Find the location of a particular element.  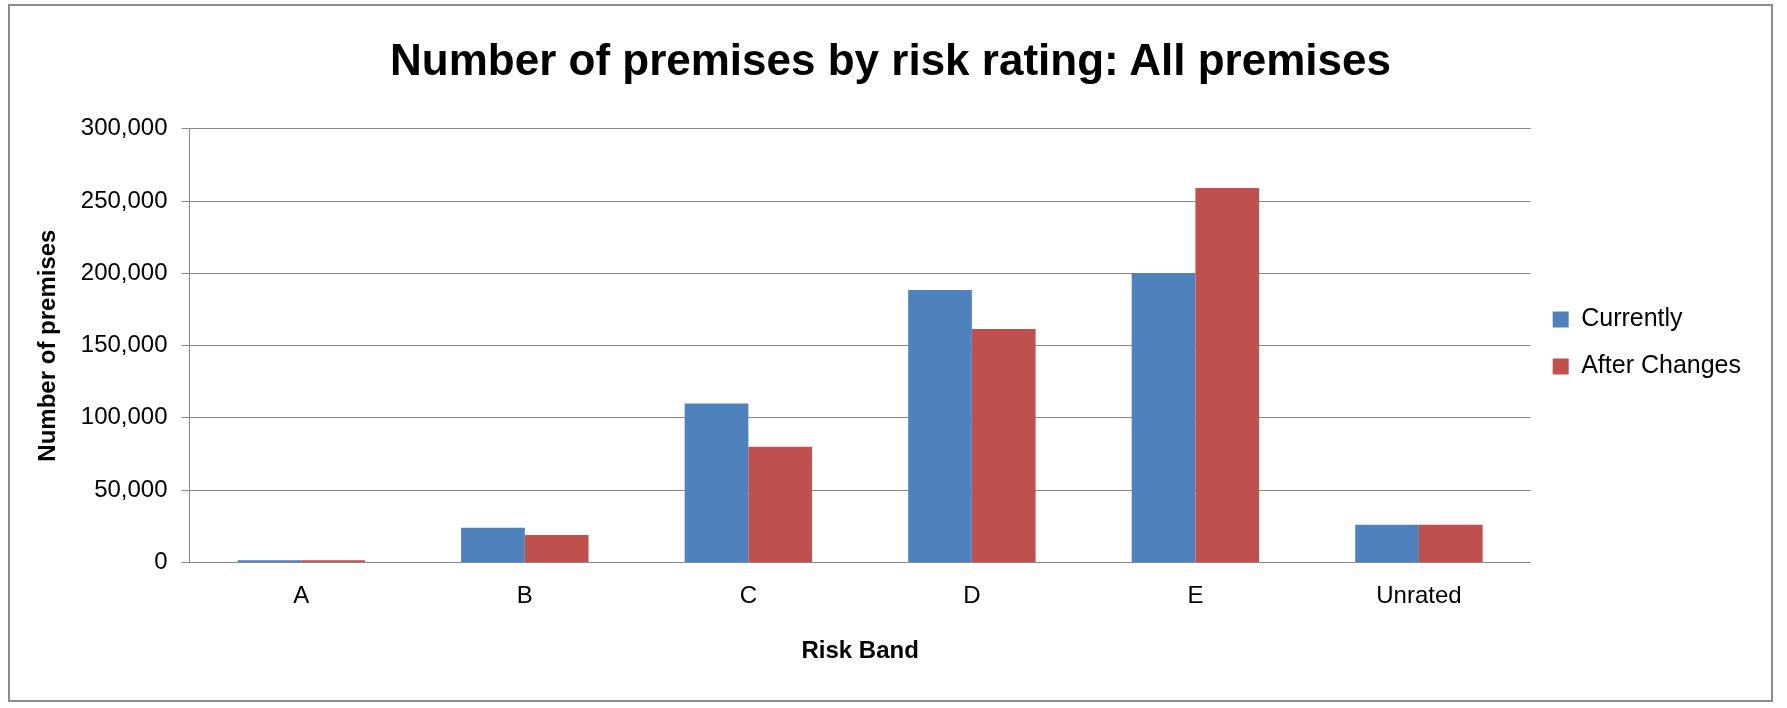

x-tick-label: Unrated is located at coordinates (1419, 595).